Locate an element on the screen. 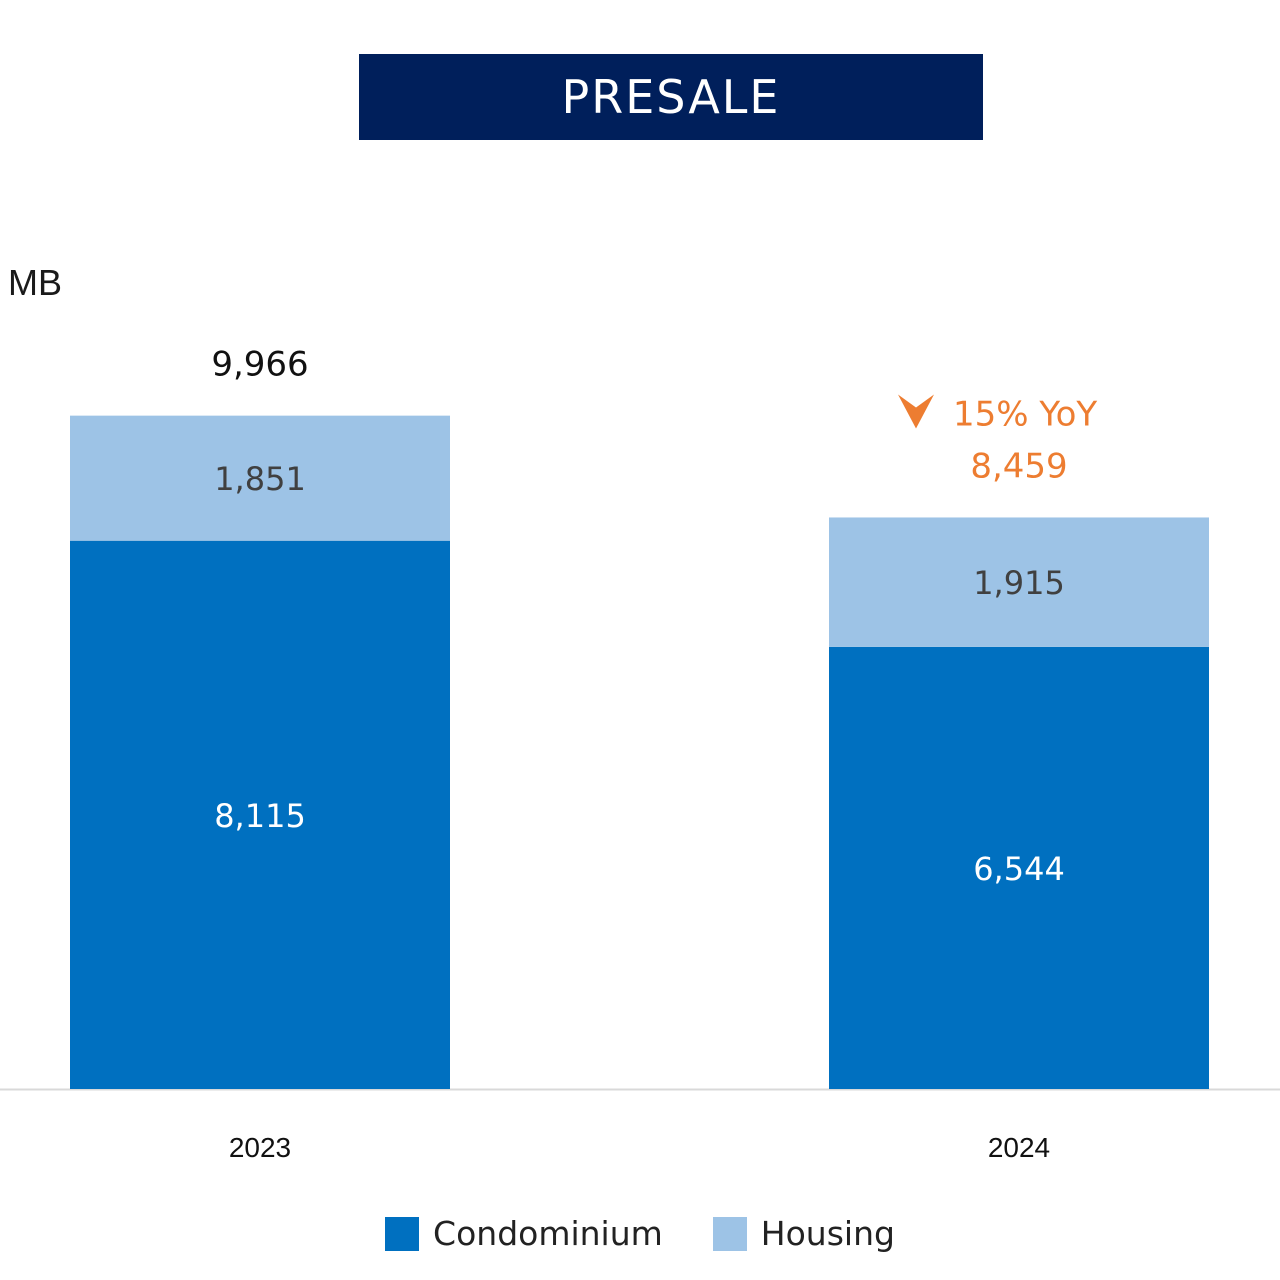 This screenshot has width=1280, height=1280. chart-title: PRESALE is located at coordinates (671, 97).